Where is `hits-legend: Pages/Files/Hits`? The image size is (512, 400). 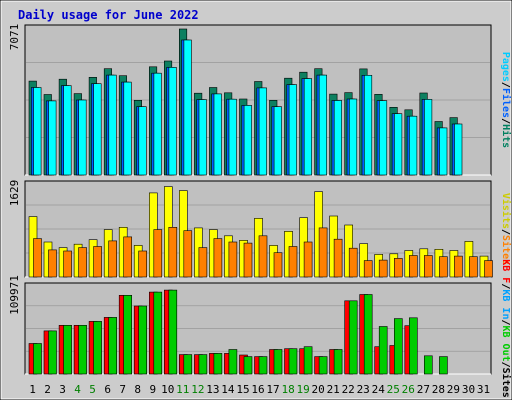 hits-legend: Pages/Files/Hits is located at coordinates (506, 100).